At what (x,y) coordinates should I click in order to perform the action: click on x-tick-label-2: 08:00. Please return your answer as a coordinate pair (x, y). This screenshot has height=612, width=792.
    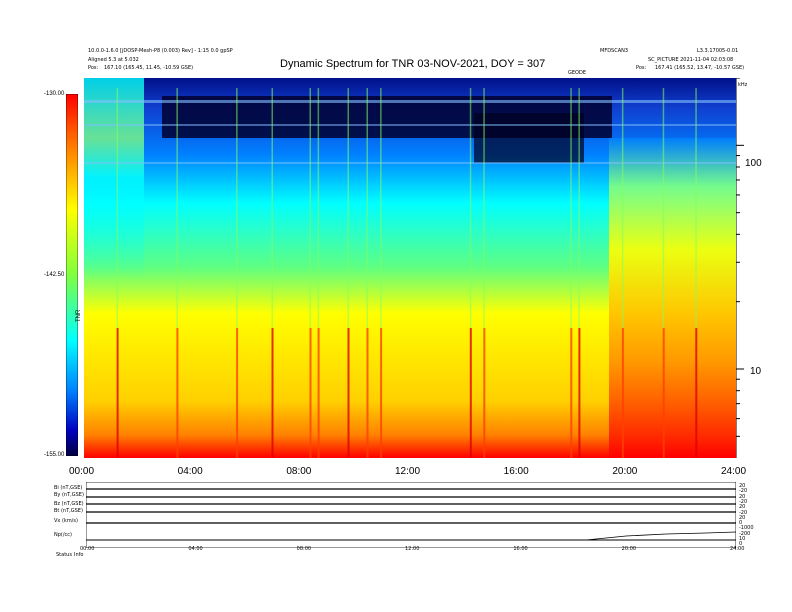
    Looking at the image, I should click on (299, 471).